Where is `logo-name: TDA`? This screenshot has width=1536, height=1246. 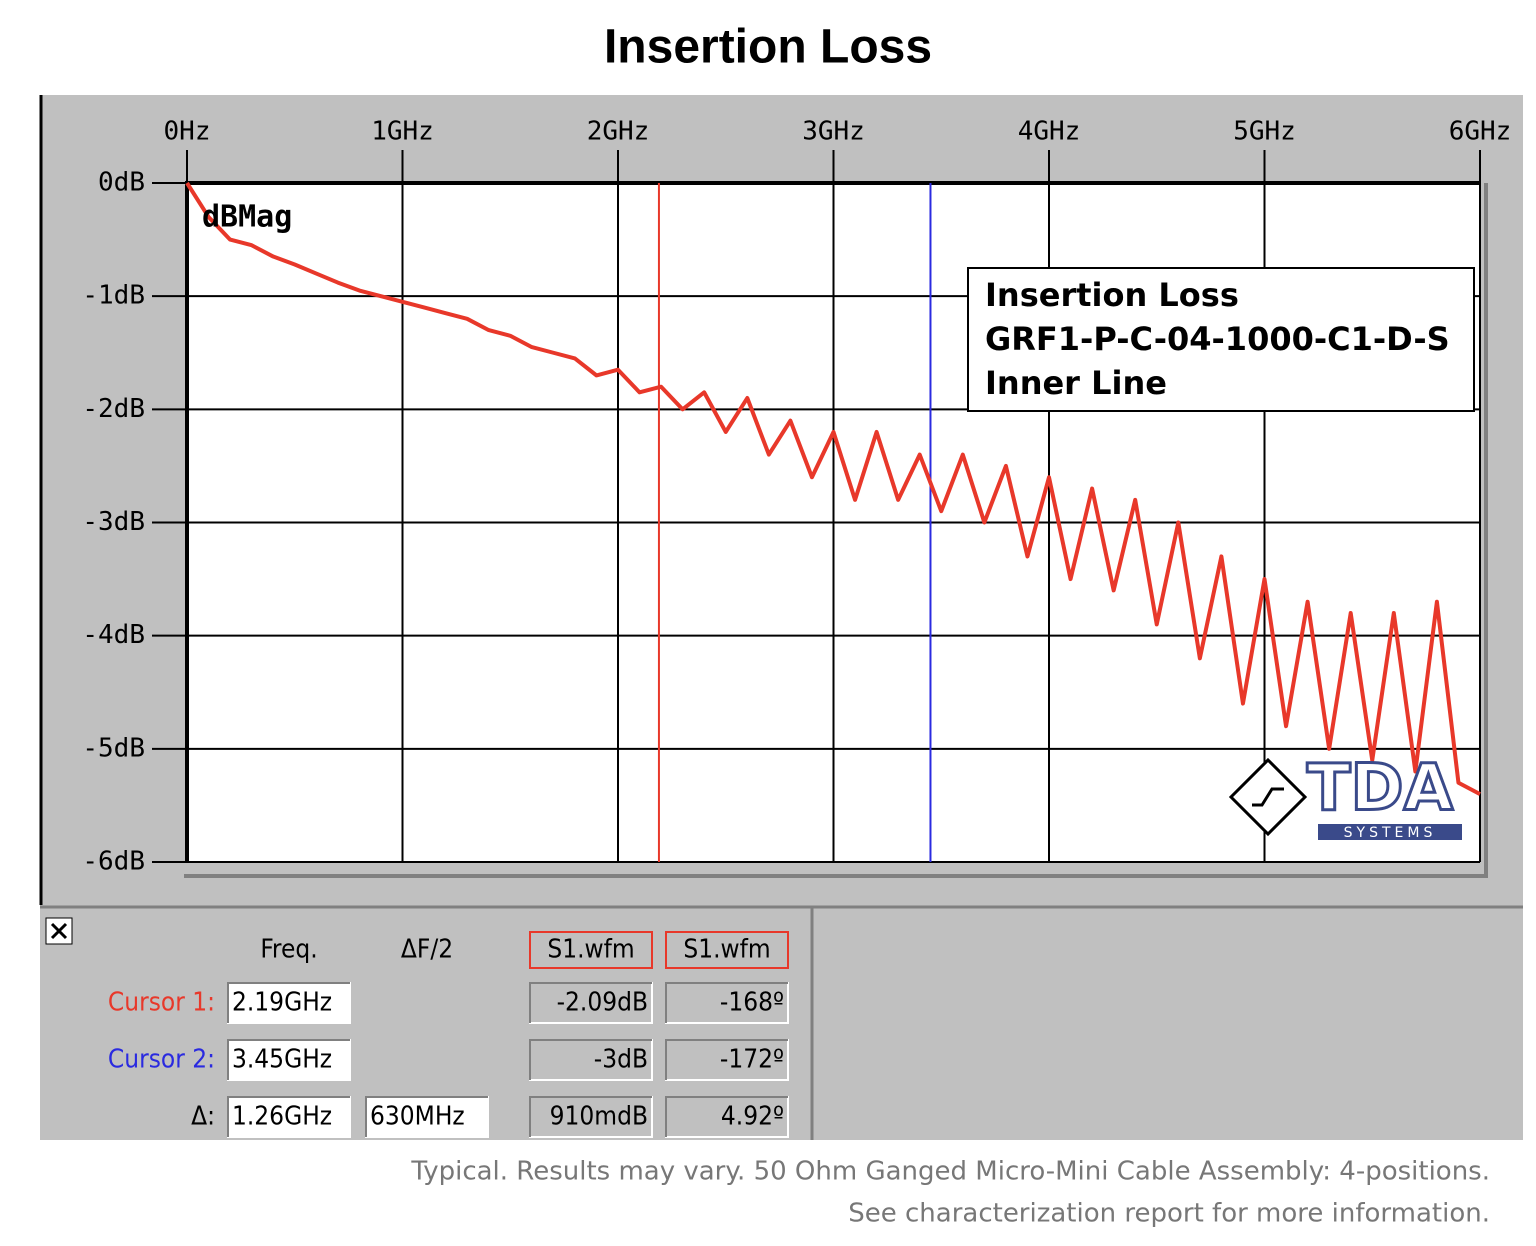 logo-name: TDA is located at coordinates (1380, 789).